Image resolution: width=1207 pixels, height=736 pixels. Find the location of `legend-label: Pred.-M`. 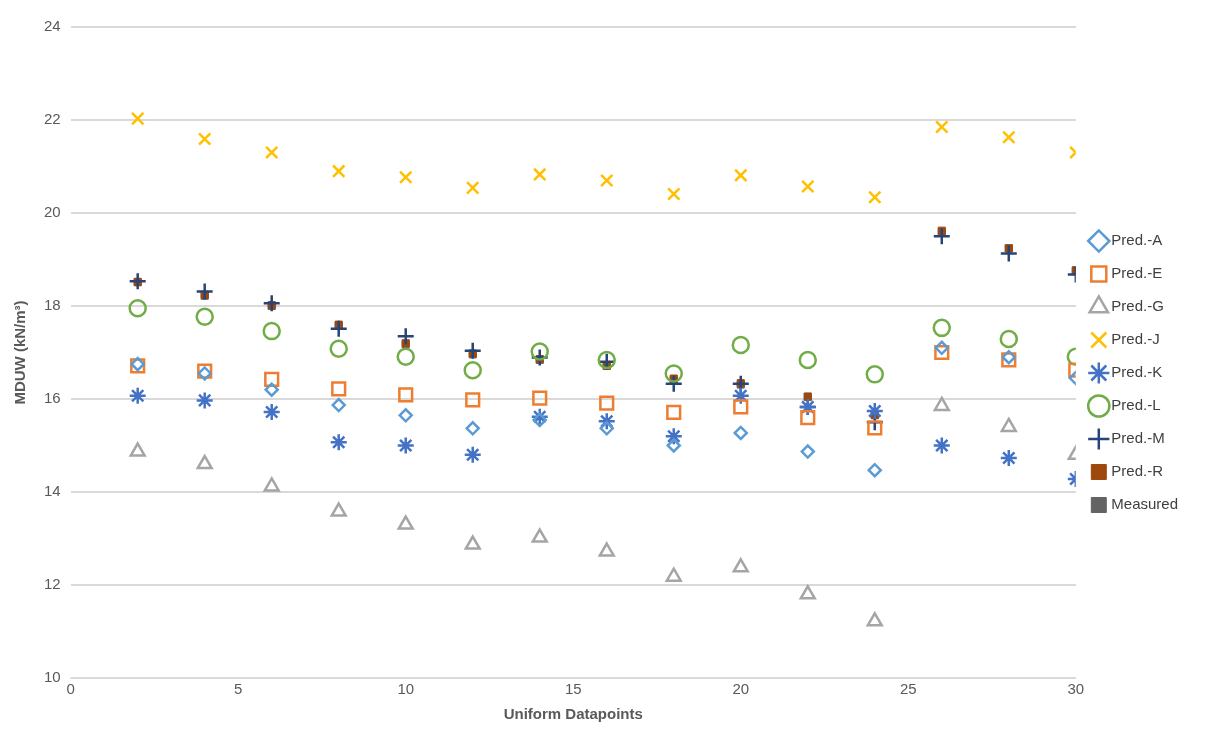

legend-label: Pred.-M is located at coordinates (1138, 438).